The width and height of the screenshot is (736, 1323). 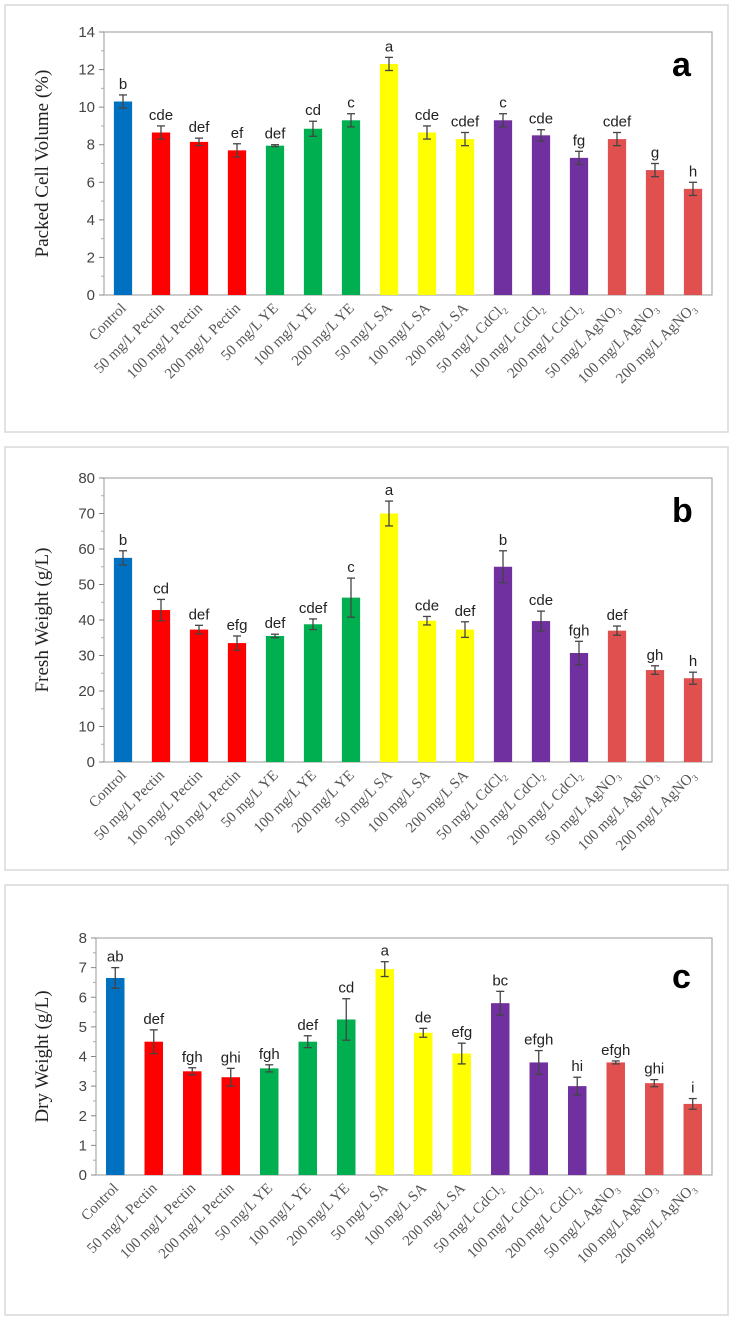 I want to click on y-tick-label: 7, so click(x=83, y=968).